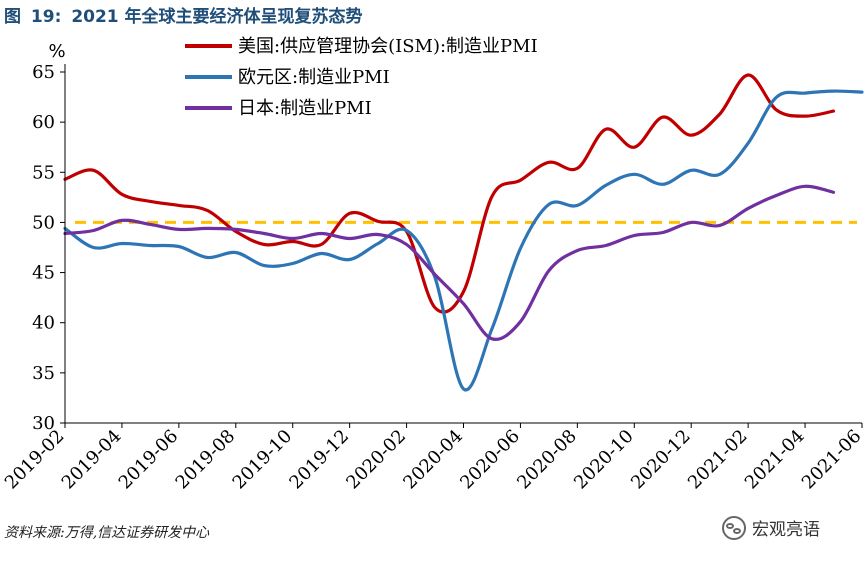  Describe the element at coordinates (43, 72) in the screenshot. I see `y-tick-label: 65` at that location.